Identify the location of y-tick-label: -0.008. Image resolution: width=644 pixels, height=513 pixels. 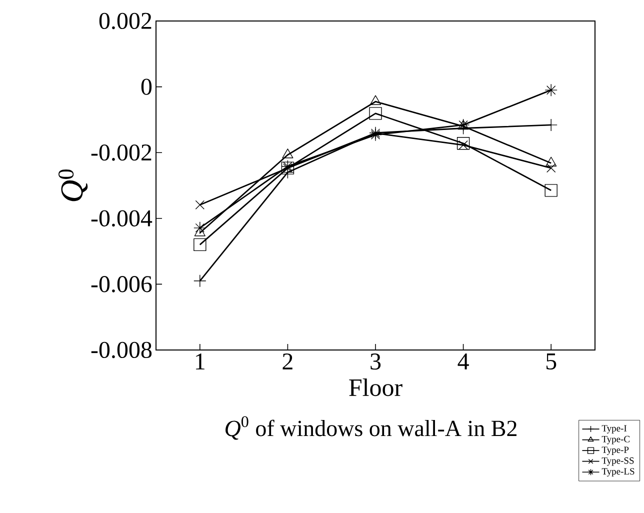
(121, 350).